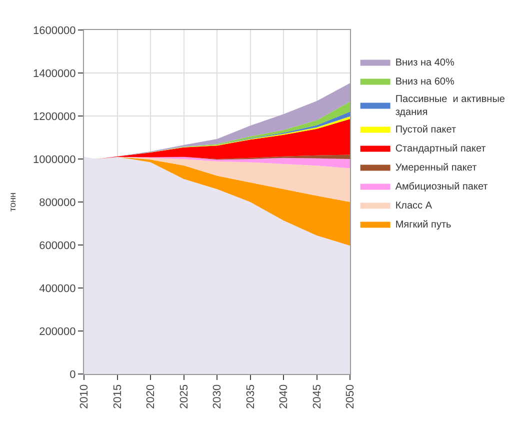 The width and height of the screenshot is (523, 424). I want to click on y-tick-label: 400000, so click(57, 288).